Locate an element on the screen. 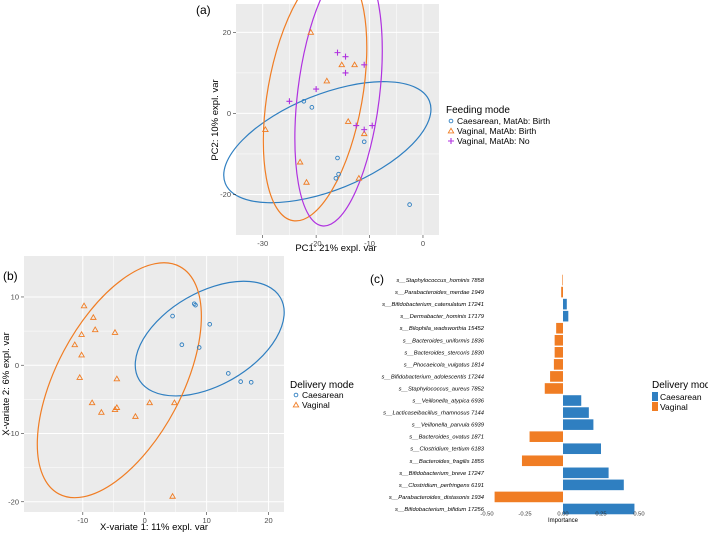 This screenshot has width=708, height=534. panel-c-category-label: s__Bifidobacterium_bifidum 17256 is located at coordinates (440, 510).